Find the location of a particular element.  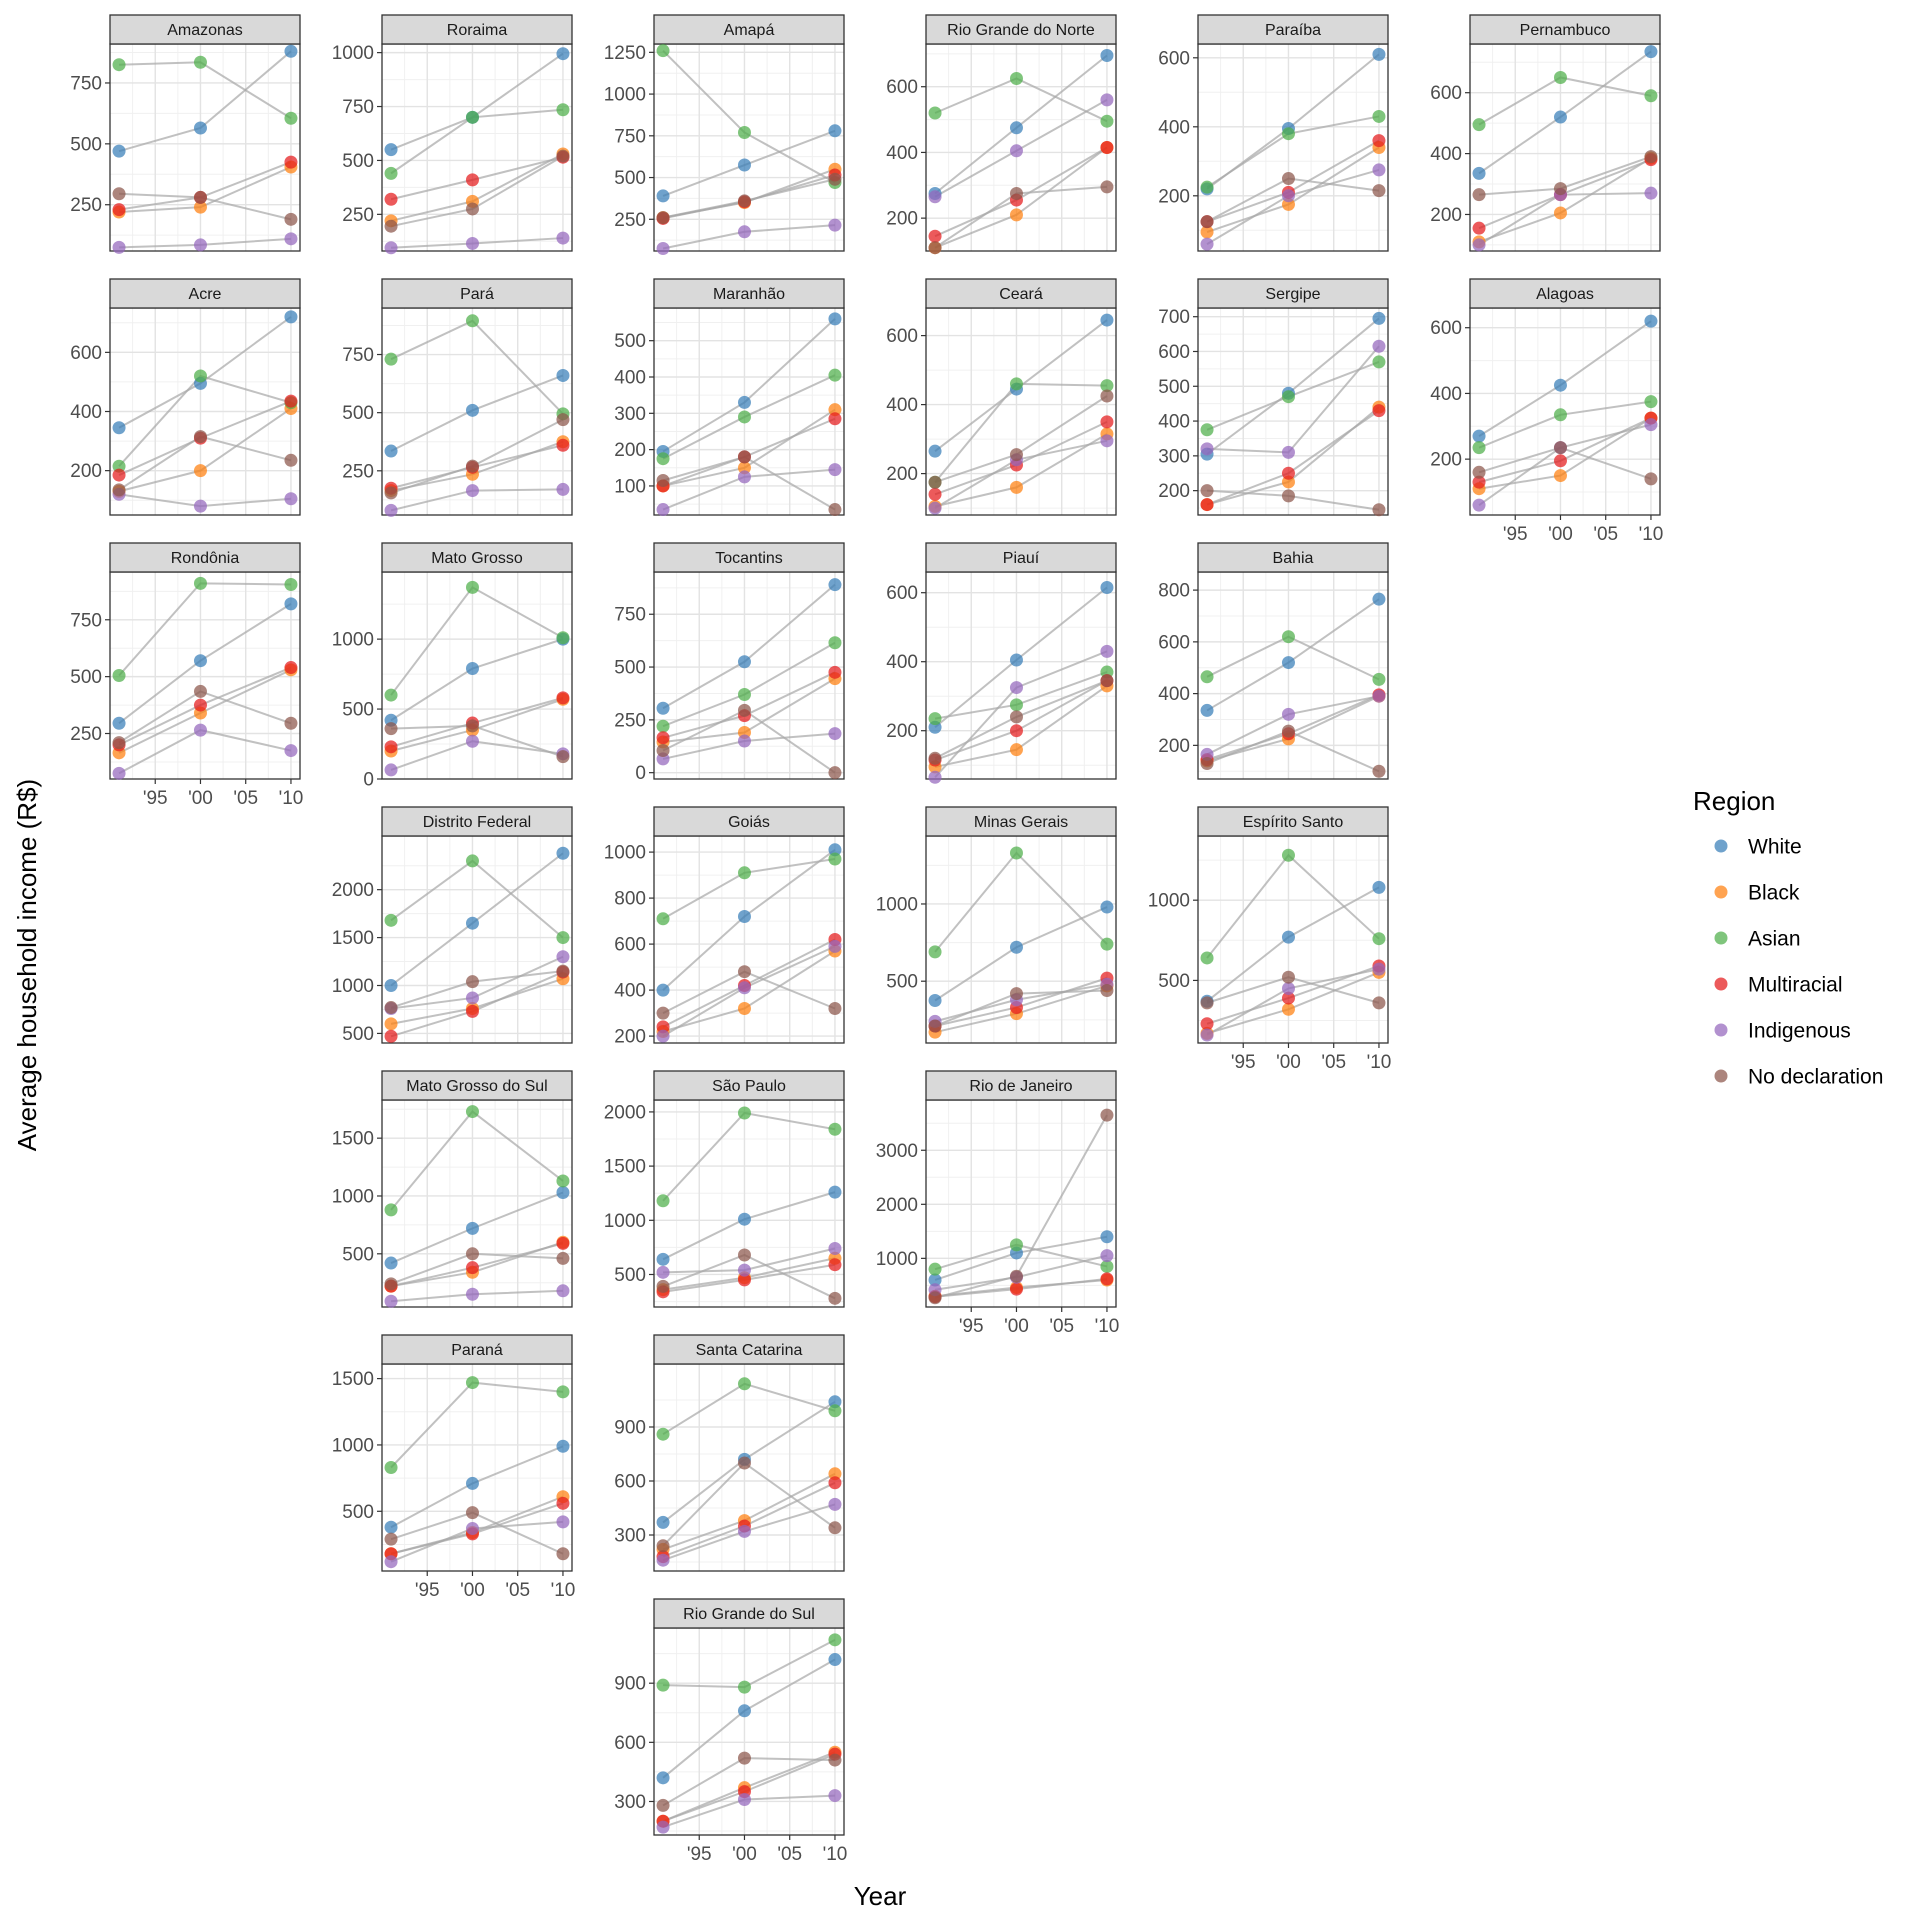

y-tick-label: 1500 is located at coordinates (353, 1379).